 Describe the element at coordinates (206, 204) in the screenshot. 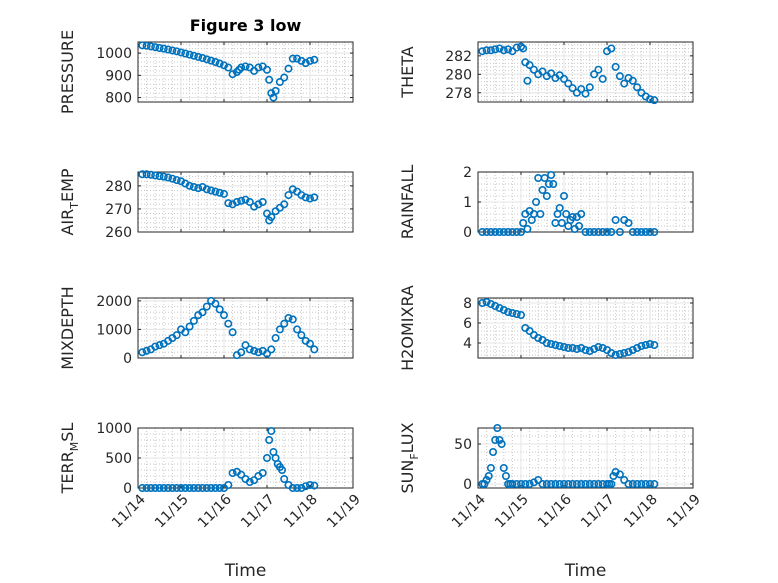

I see `subplot-3: 260 270 280 AIRTEMP` at that location.